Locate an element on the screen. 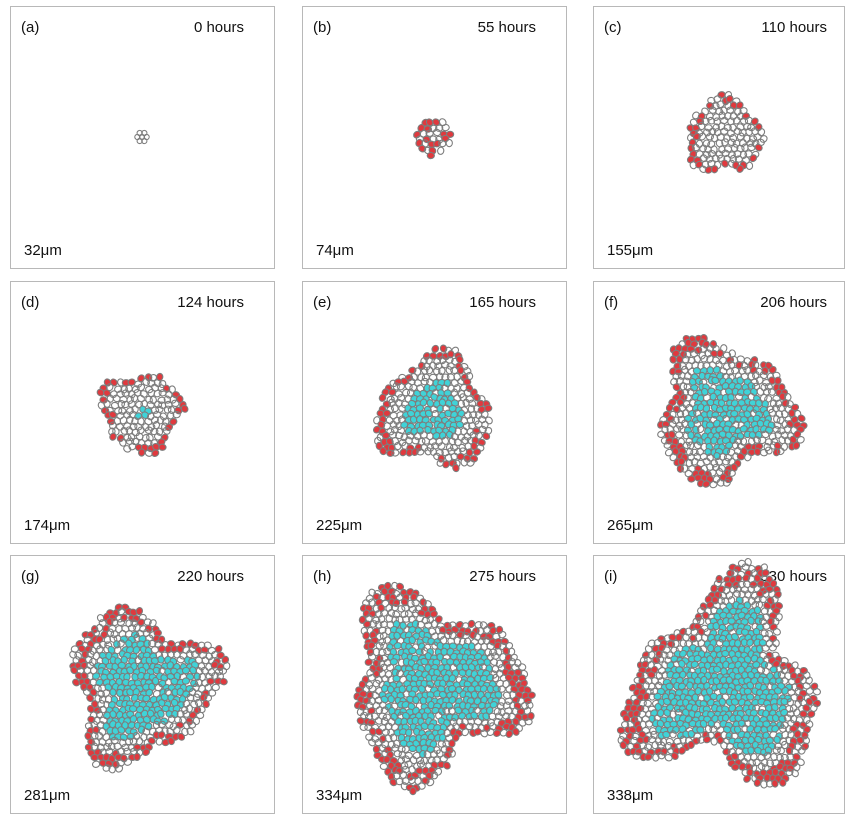 This screenshot has width=845, height=814. panel-scale: 174μm is located at coordinates (47, 525).